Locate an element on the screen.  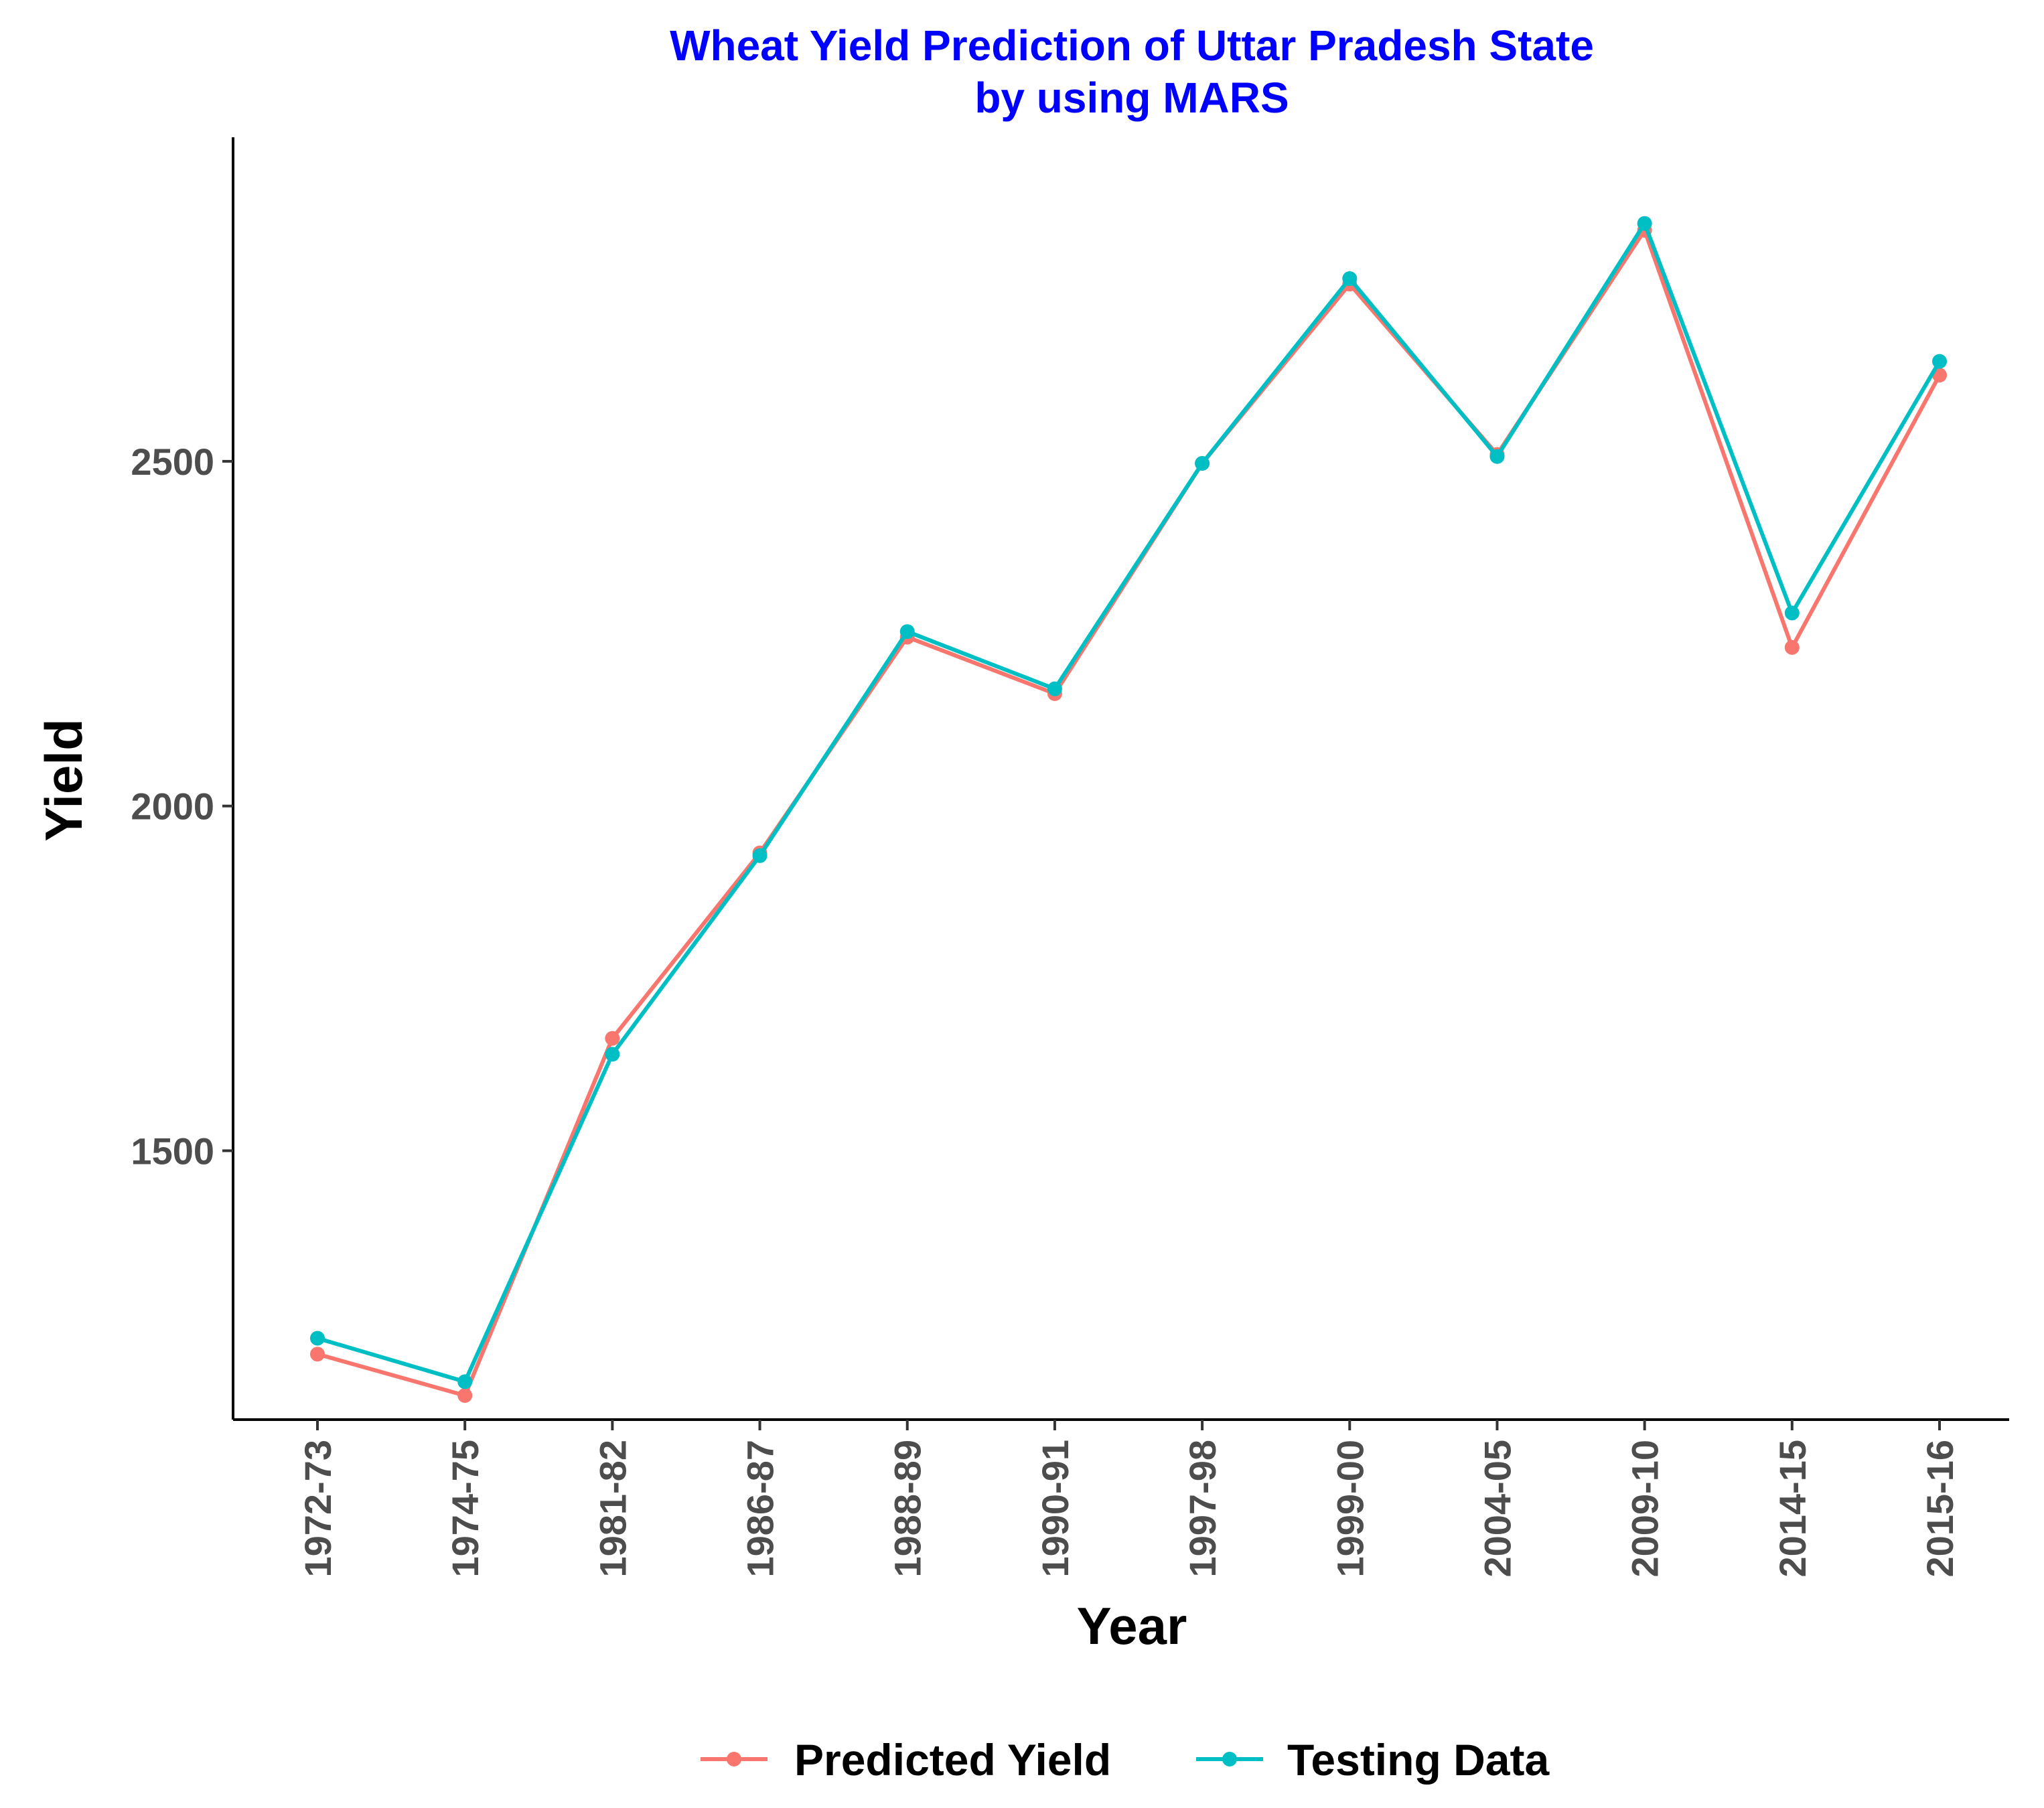
x-tick-label: 1986-87 is located at coordinates (760, 1509).